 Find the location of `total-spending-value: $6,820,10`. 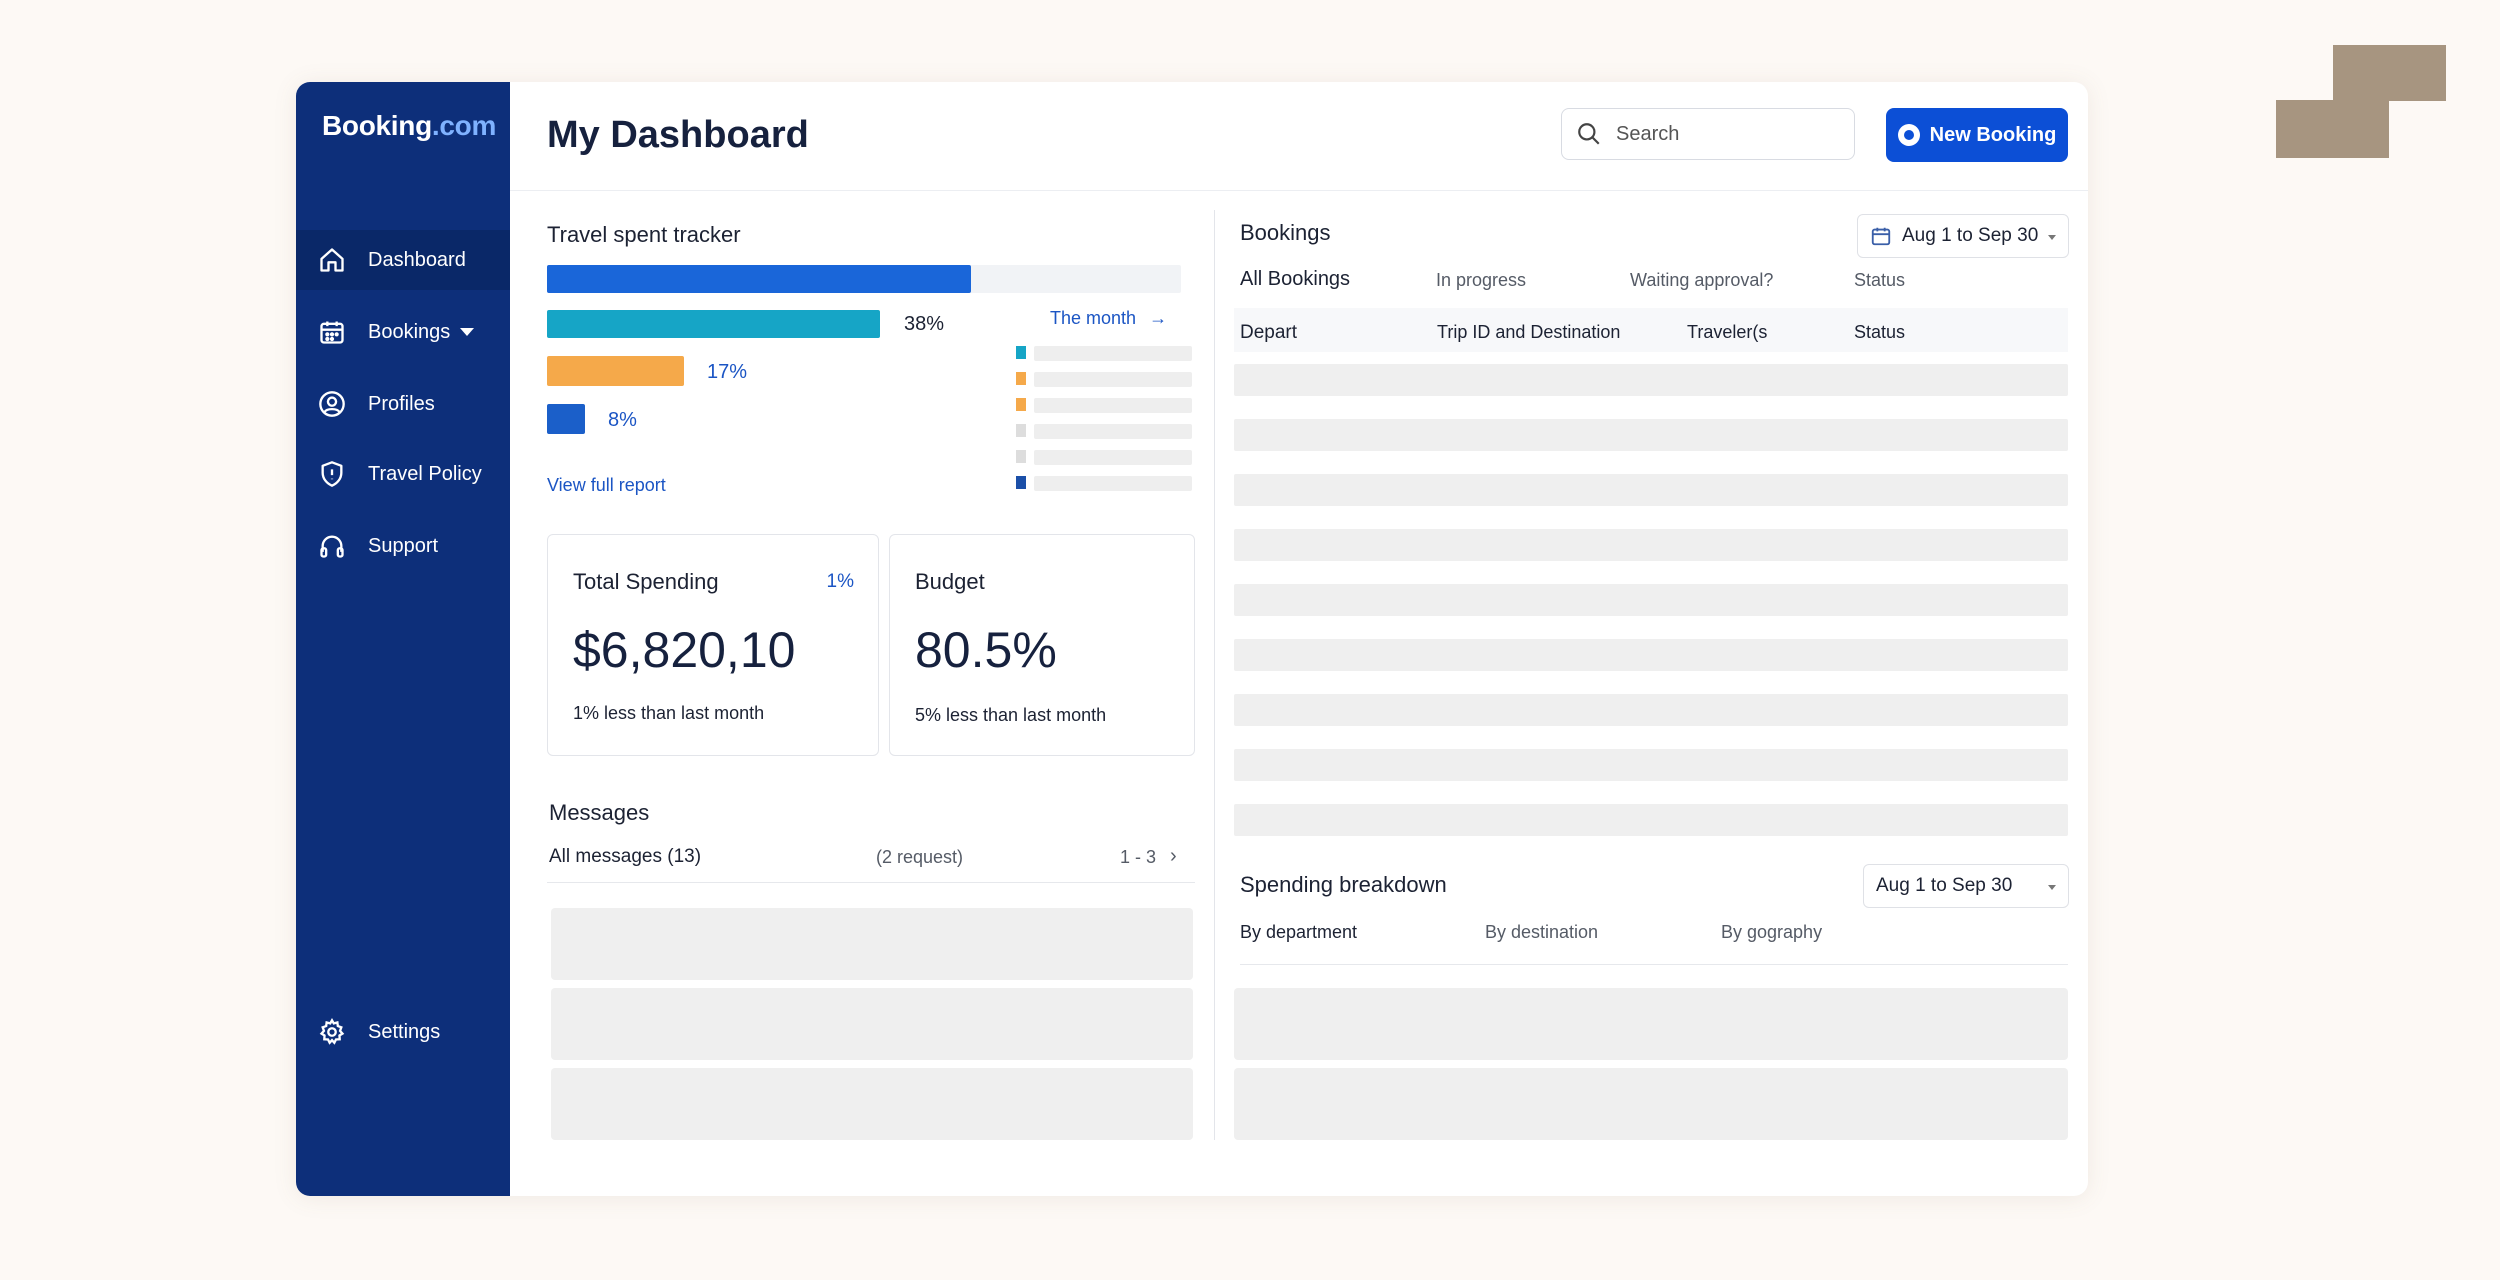

total-spending-value: $6,820,10 is located at coordinates (684, 650).